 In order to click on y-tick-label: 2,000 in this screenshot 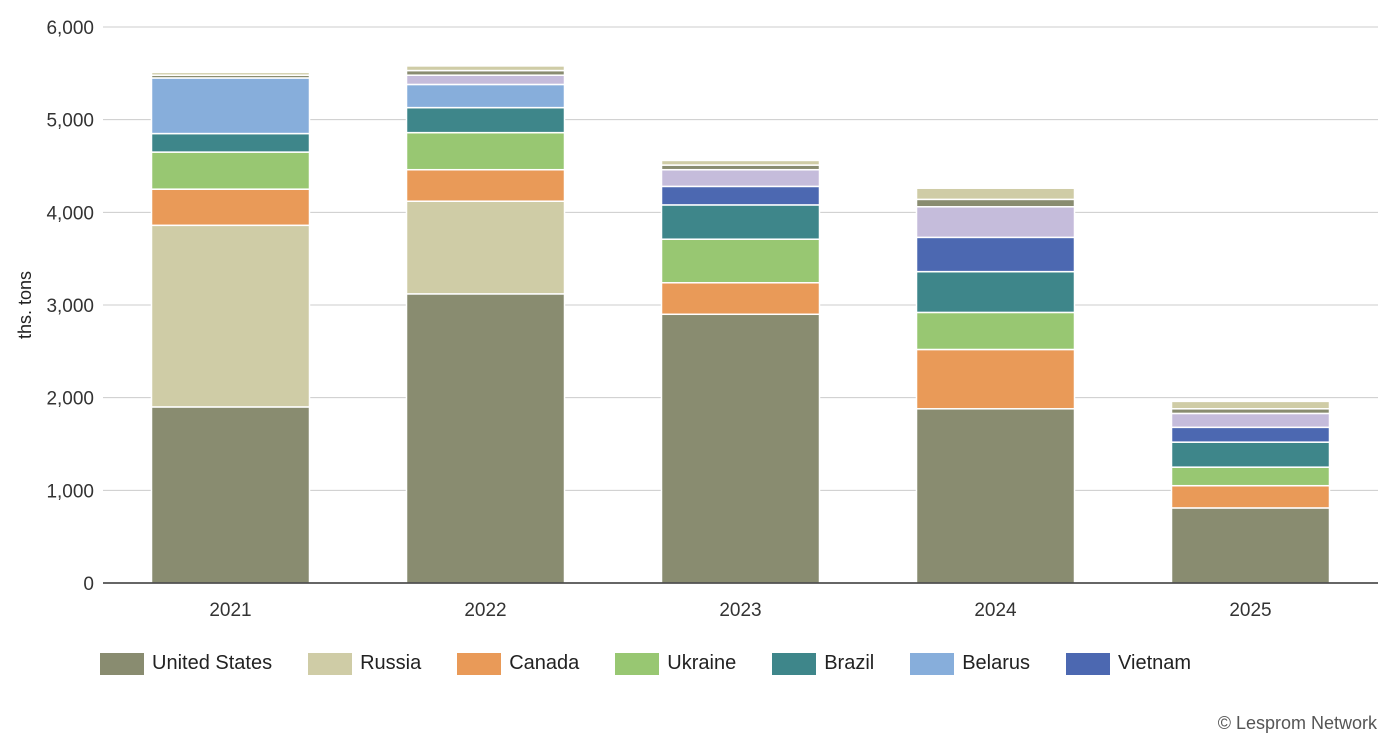, I will do `click(70, 399)`.